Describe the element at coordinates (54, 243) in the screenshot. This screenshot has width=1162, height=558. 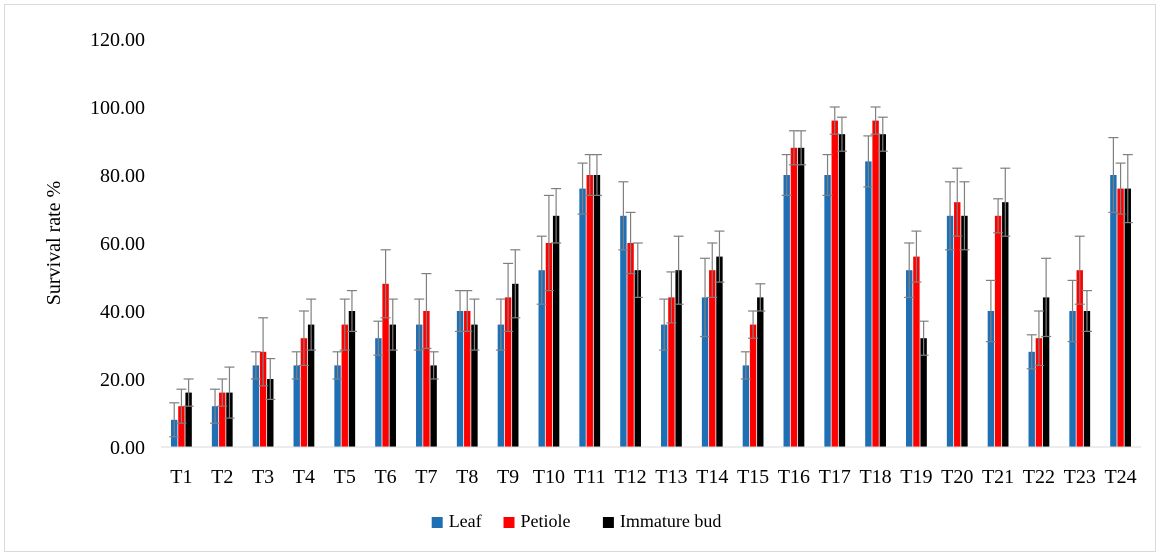
I see `y-axis-label: Survival rate %` at that location.